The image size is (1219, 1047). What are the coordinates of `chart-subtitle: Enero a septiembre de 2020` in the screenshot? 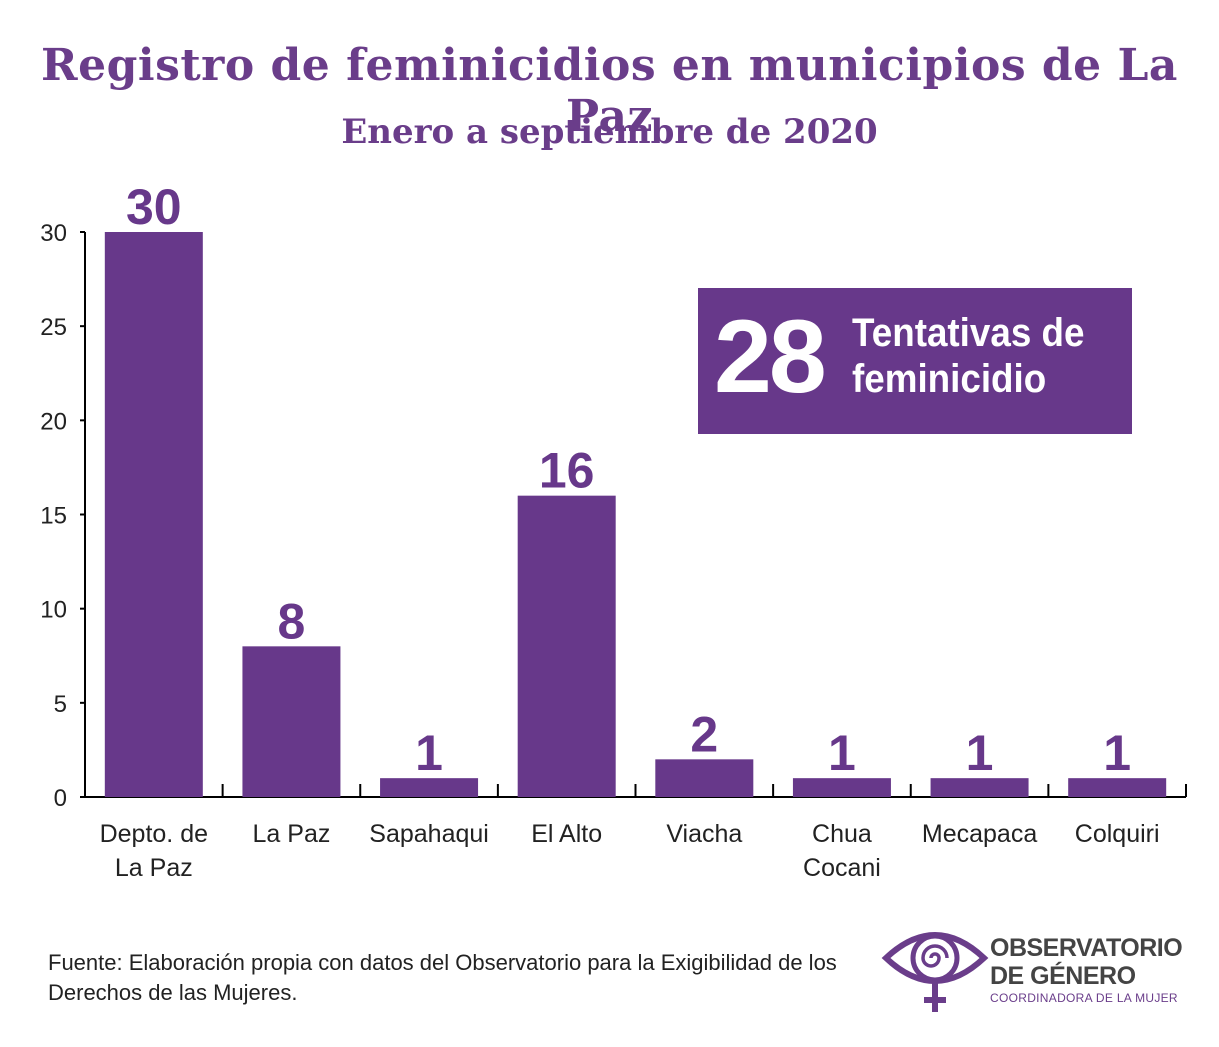 It's located at (609, 132).